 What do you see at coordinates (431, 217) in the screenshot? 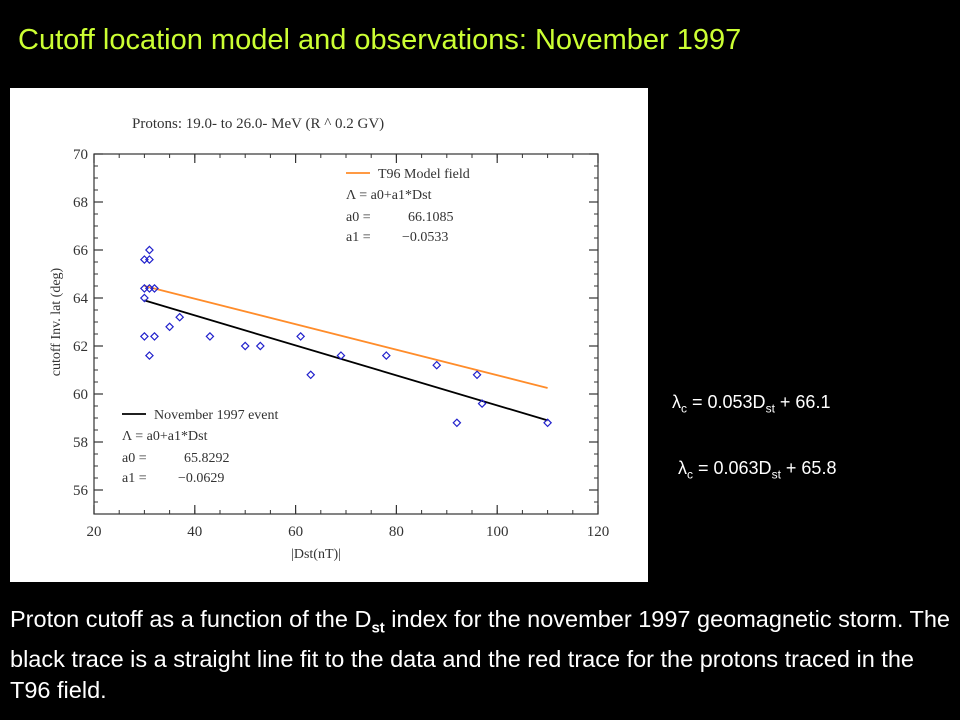
I see `legend-a0-value: 66.1085` at bounding box center [431, 217].